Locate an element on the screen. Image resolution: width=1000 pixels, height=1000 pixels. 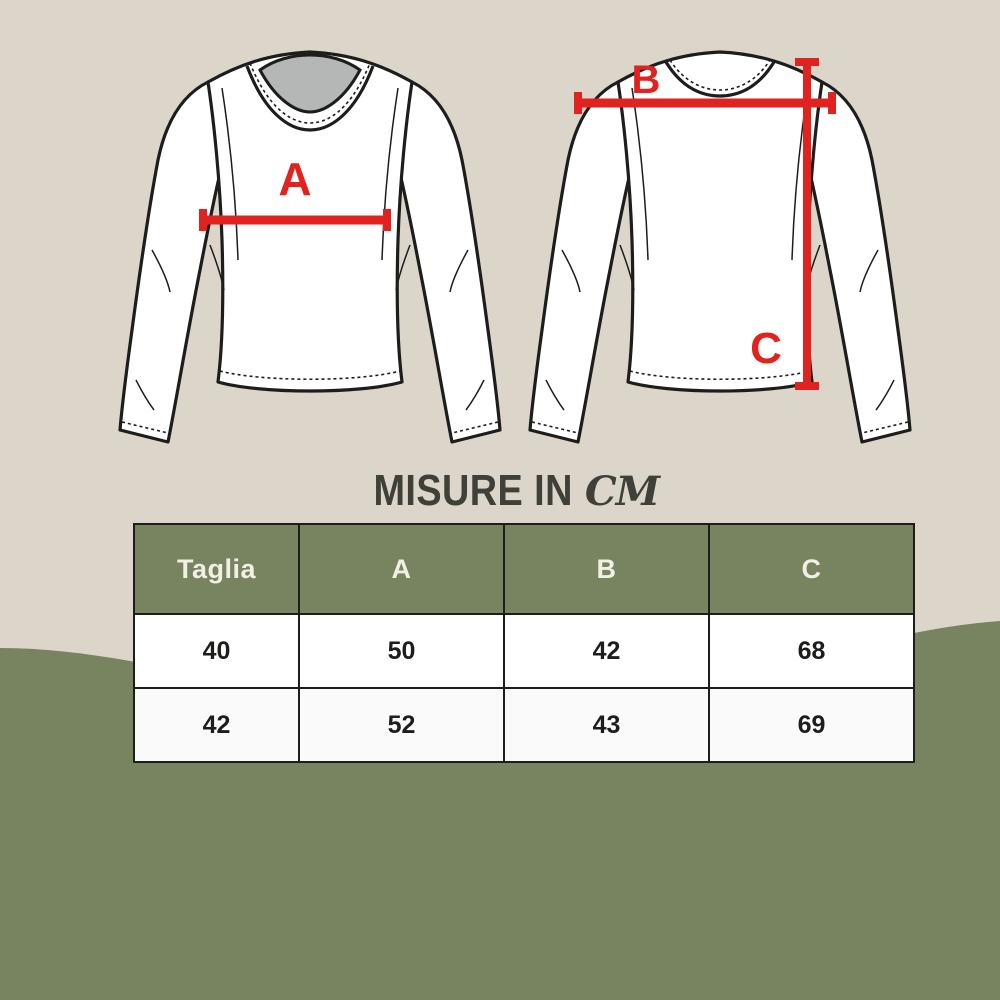
cell-c: 69 is located at coordinates (811, 725).